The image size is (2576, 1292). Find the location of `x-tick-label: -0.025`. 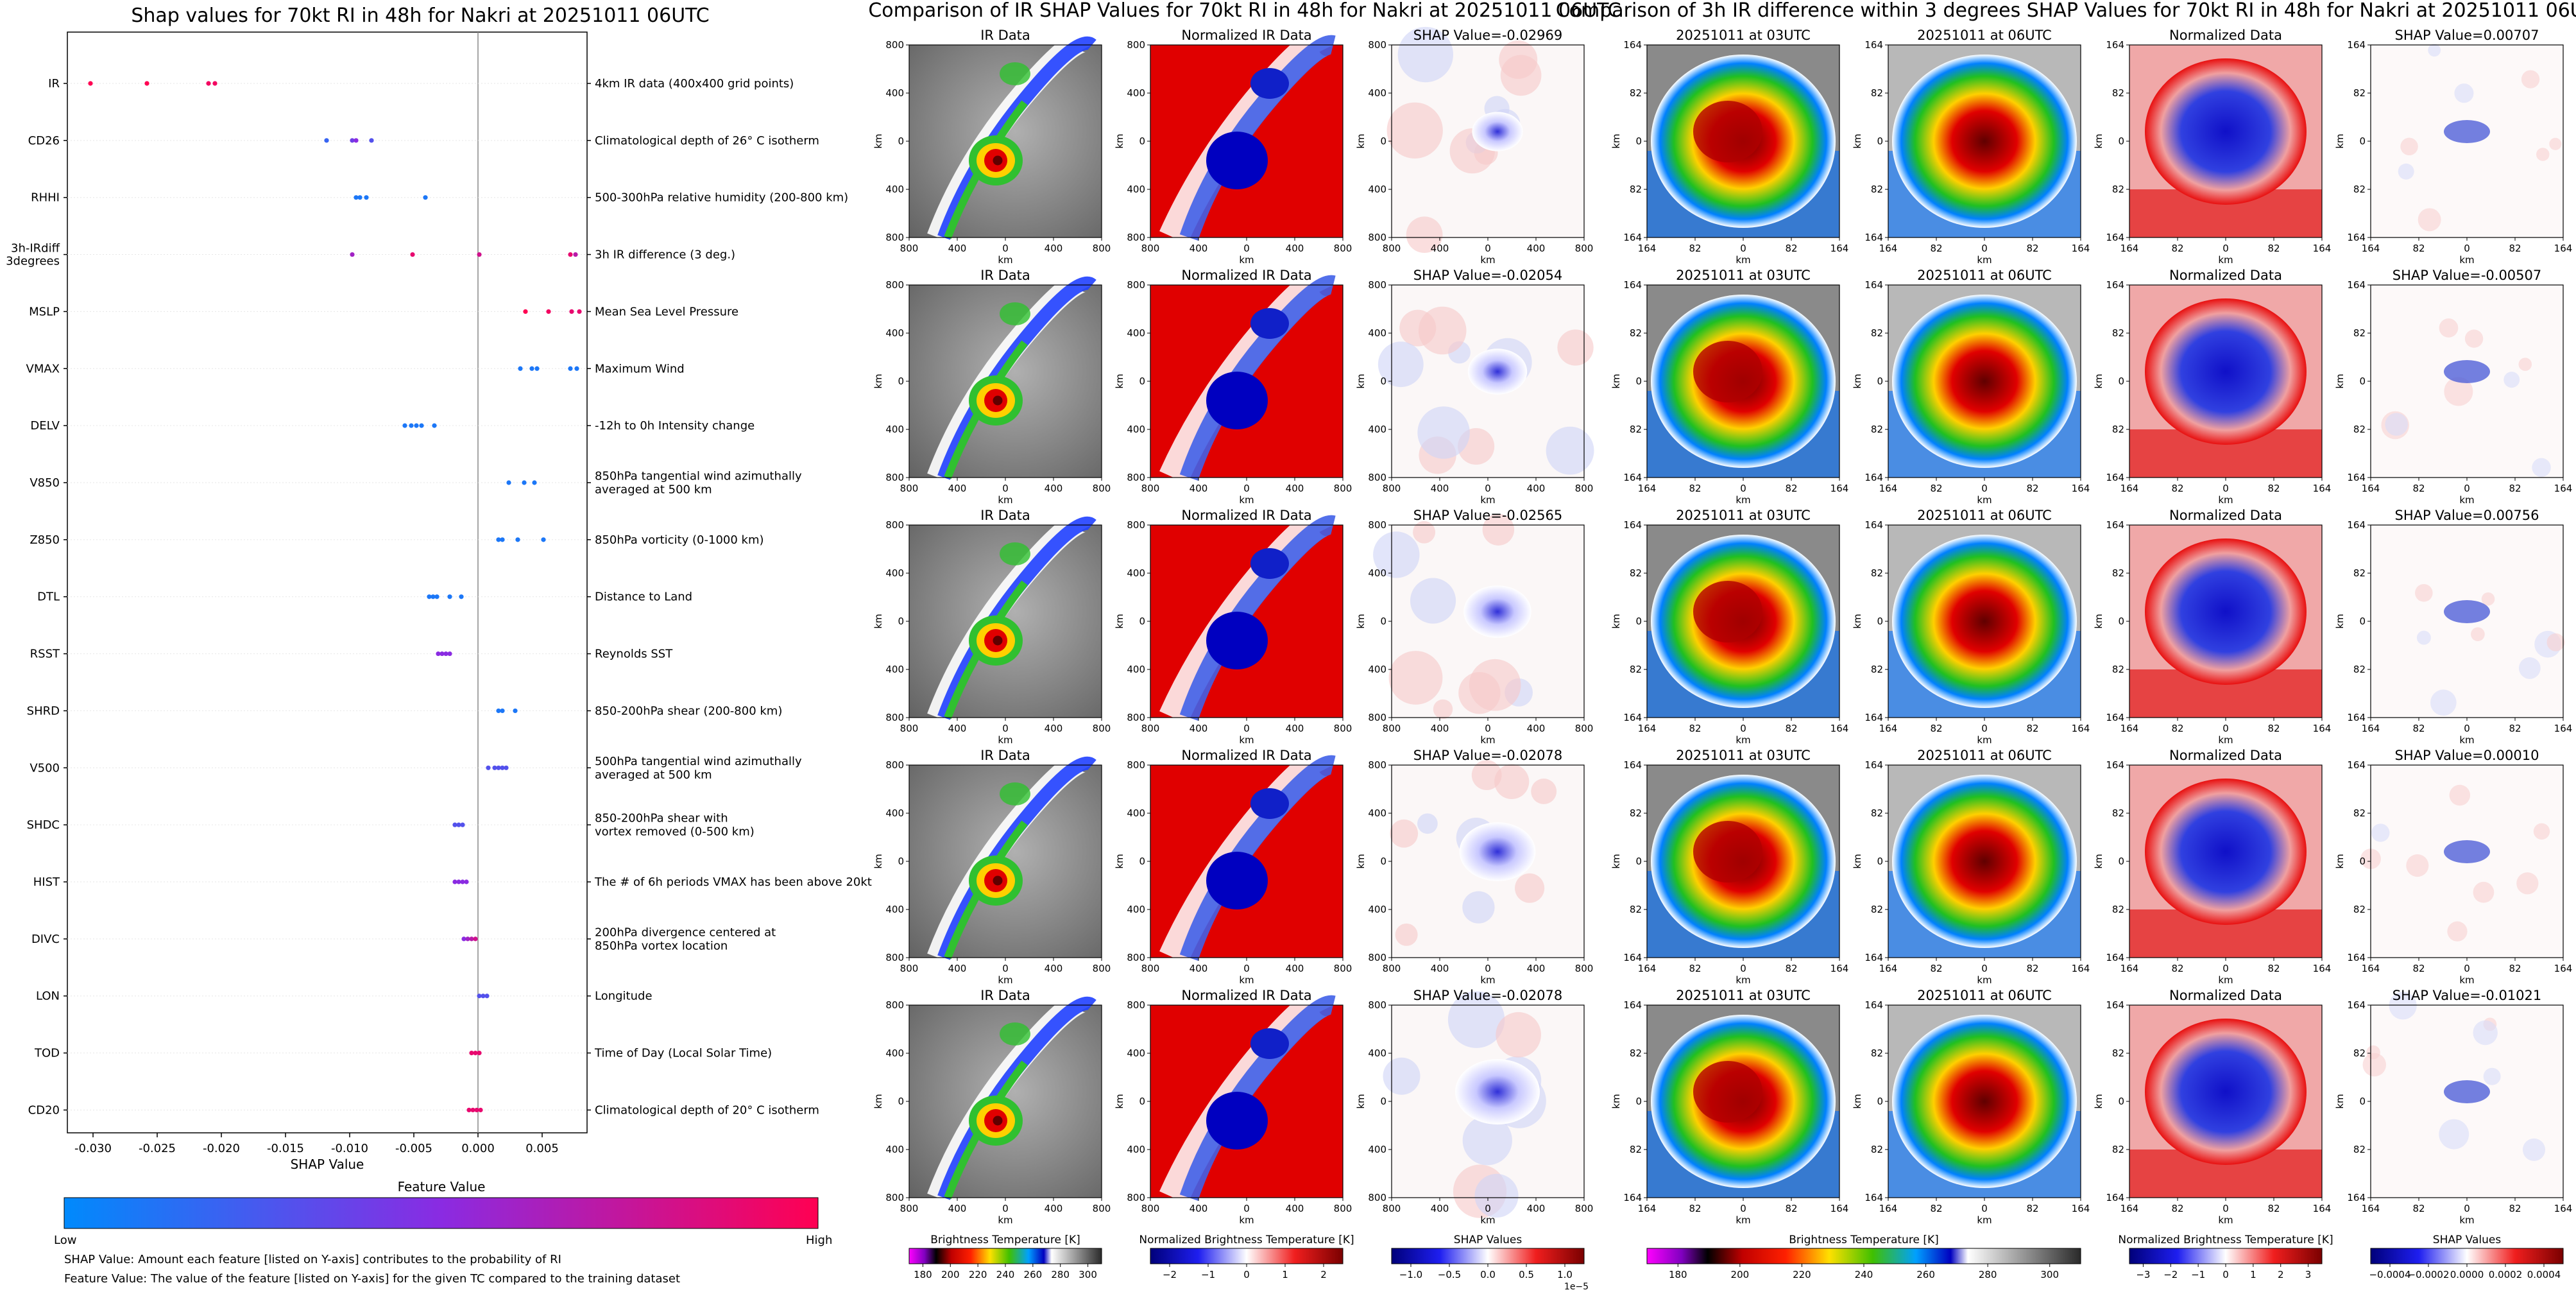

x-tick-label: -0.025 is located at coordinates (157, 1148).